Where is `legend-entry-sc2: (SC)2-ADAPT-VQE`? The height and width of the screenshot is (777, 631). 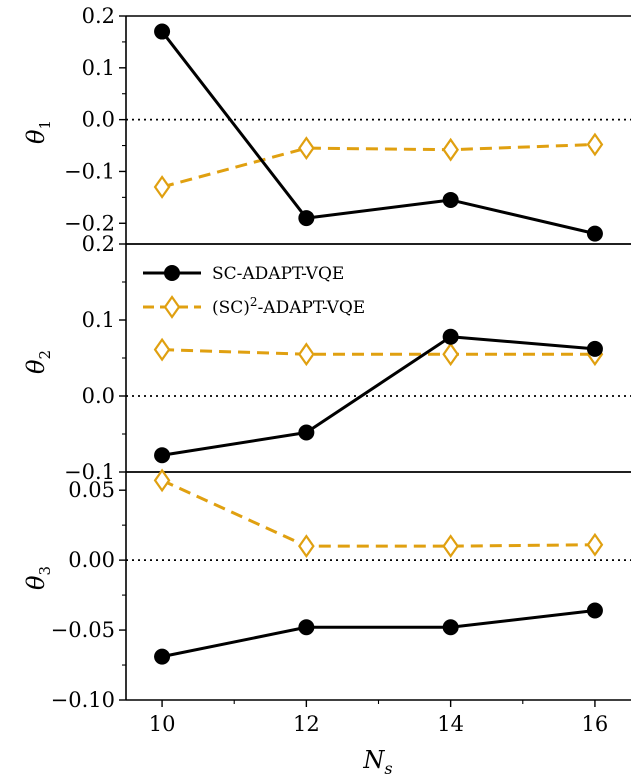
legend-entry-sc2: (SC)2-ADAPT-VQE is located at coordinates (254, 307).